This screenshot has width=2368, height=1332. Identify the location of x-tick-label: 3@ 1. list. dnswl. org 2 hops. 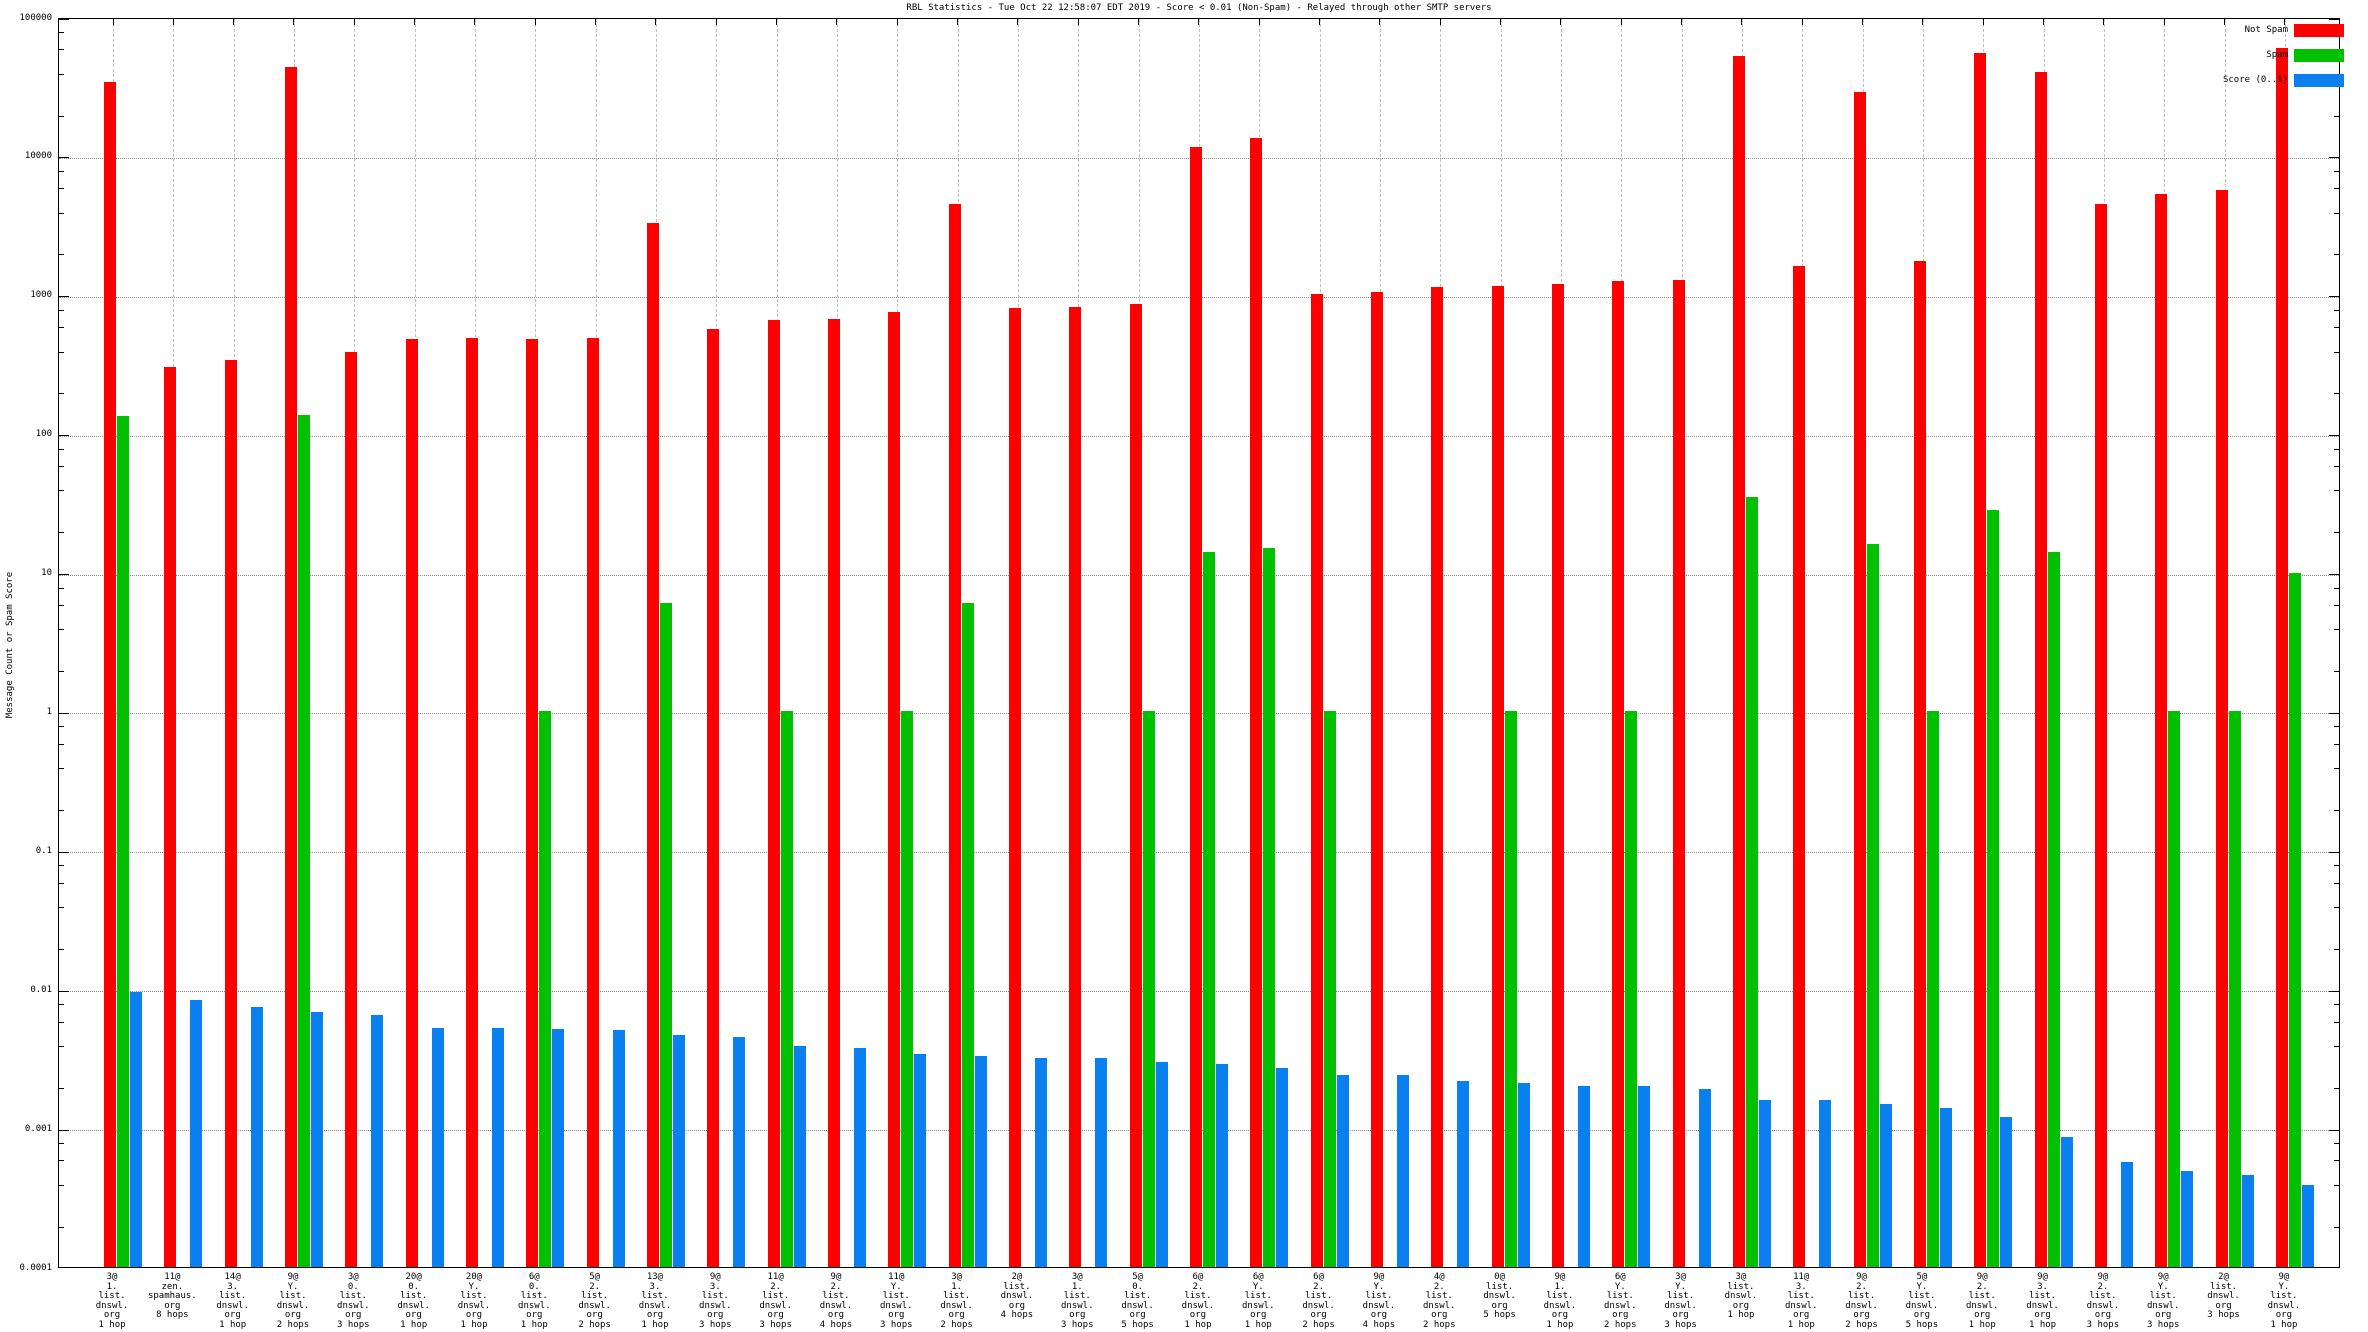
(956, 1301).